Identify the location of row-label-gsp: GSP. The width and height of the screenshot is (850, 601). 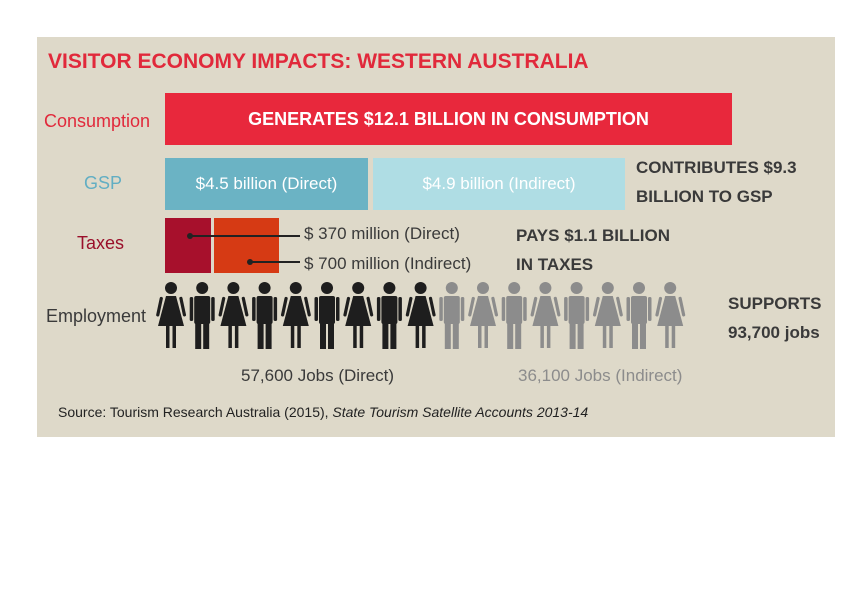
(103, 183).